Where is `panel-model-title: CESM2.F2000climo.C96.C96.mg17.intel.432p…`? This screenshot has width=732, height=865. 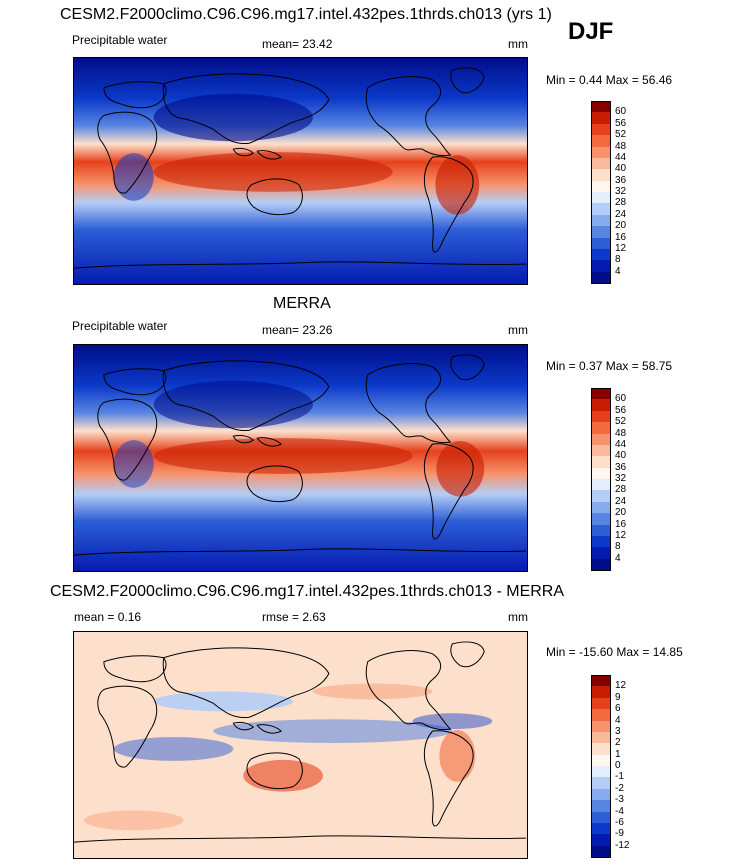 panel-model-title: CESM2.F2000climo.C96.C96.mg17.intel.432p… is located at coordinates (306, 14).